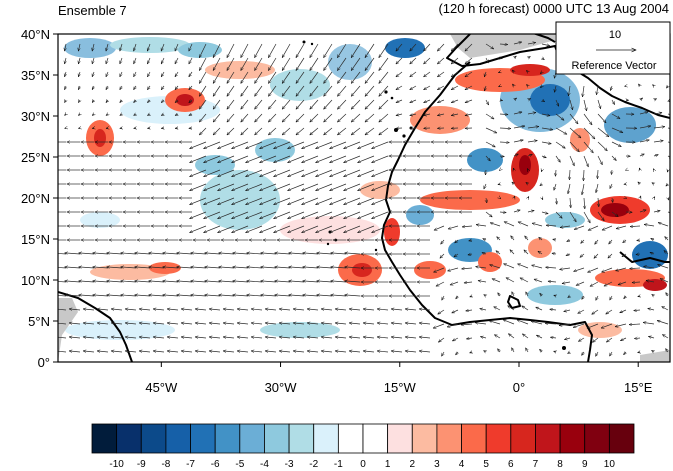 This screenshot has height=471, width=673. Describe the element at coordinates (264, 464) in the screenshot. I see `colorbar-label: -4` at that location.